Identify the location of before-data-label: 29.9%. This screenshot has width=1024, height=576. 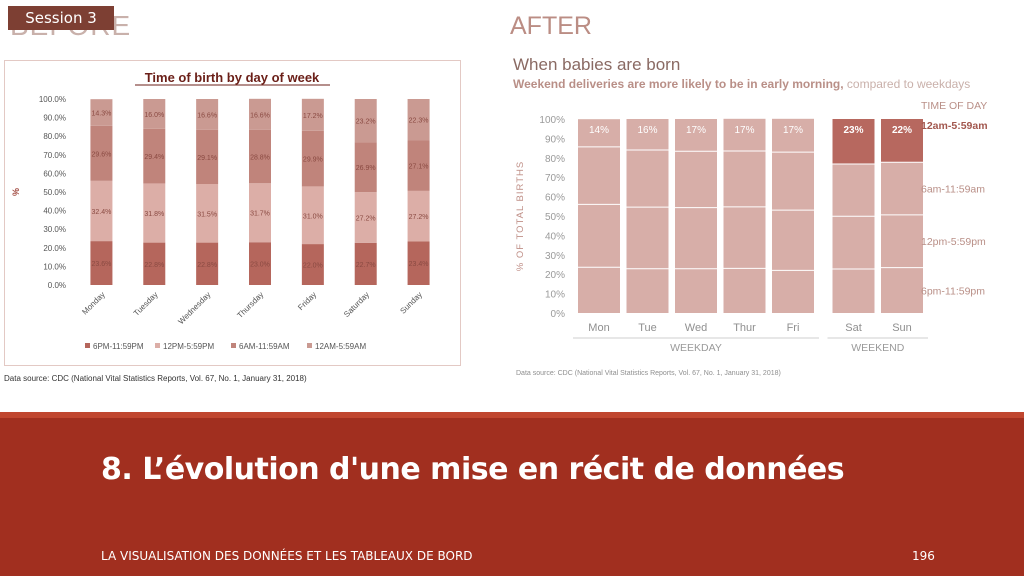
(313, 160).